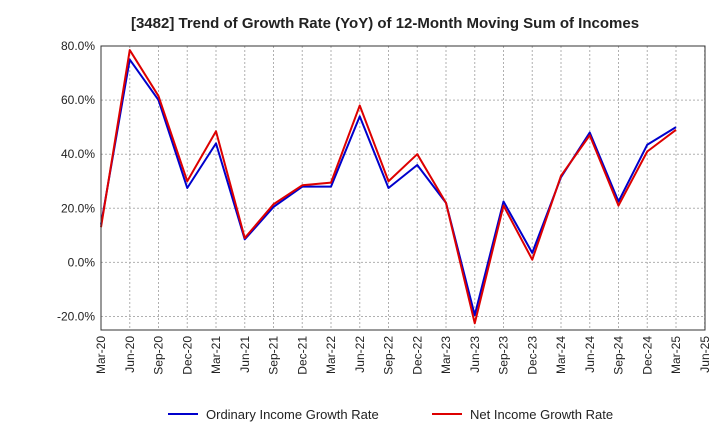 The height and width of the screenshot is (440, 720). What do you see at coordinates (389, 355) in the screenshot?
I see `x-tick-label: Sep-22` at bounding box center [389, 355].